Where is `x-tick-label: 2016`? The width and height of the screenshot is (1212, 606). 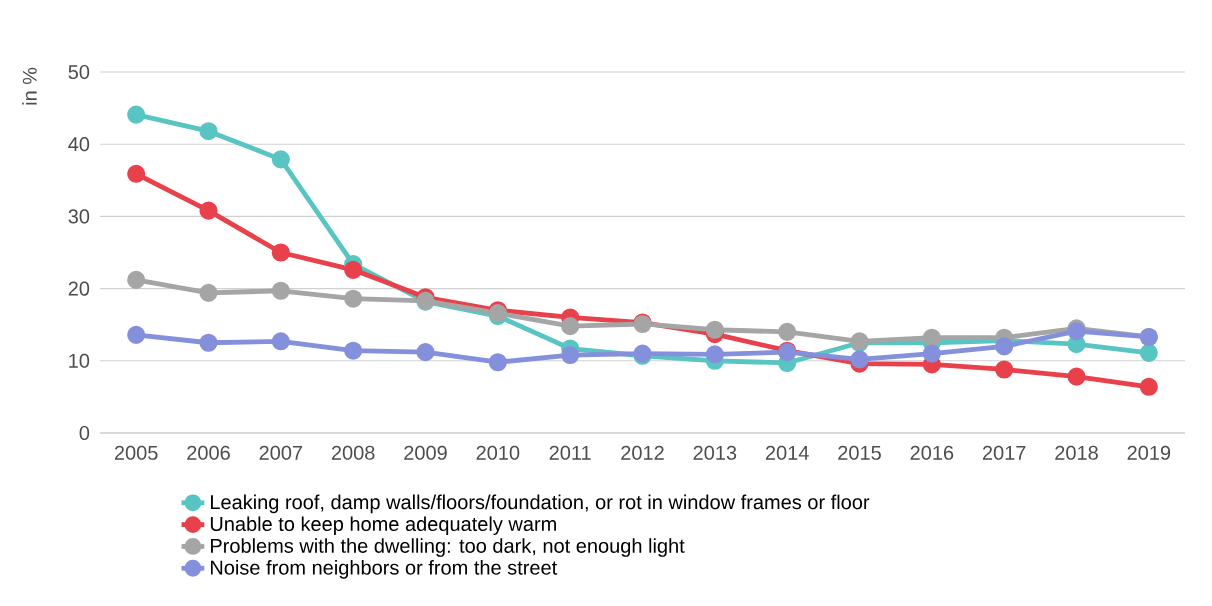
x-tick-label: 2016 is located at coordinates (932, 452).